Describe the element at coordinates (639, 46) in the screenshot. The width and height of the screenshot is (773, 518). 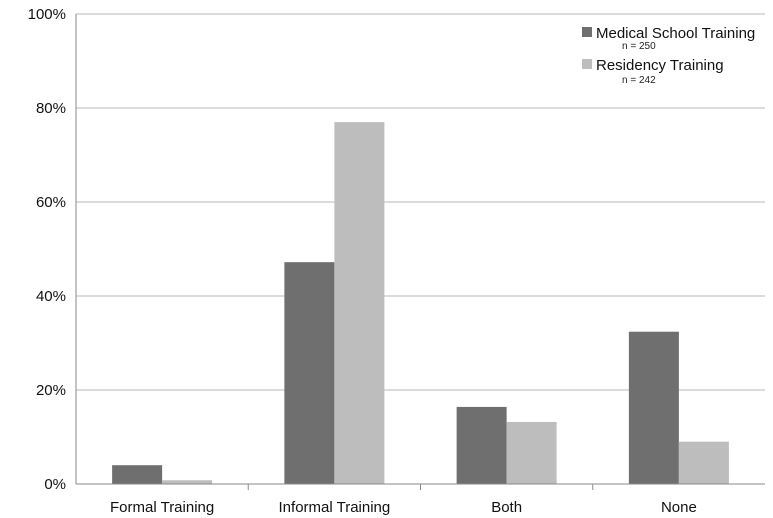
I see `legend-sample-medical-school: n = 250` at that location.